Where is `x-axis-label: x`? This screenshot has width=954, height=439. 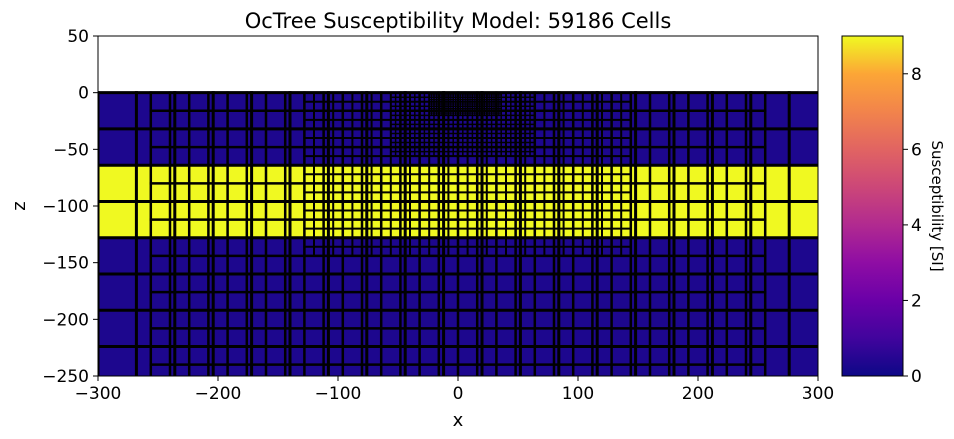 x-axis-label: x is located at coordinates (458, 420).